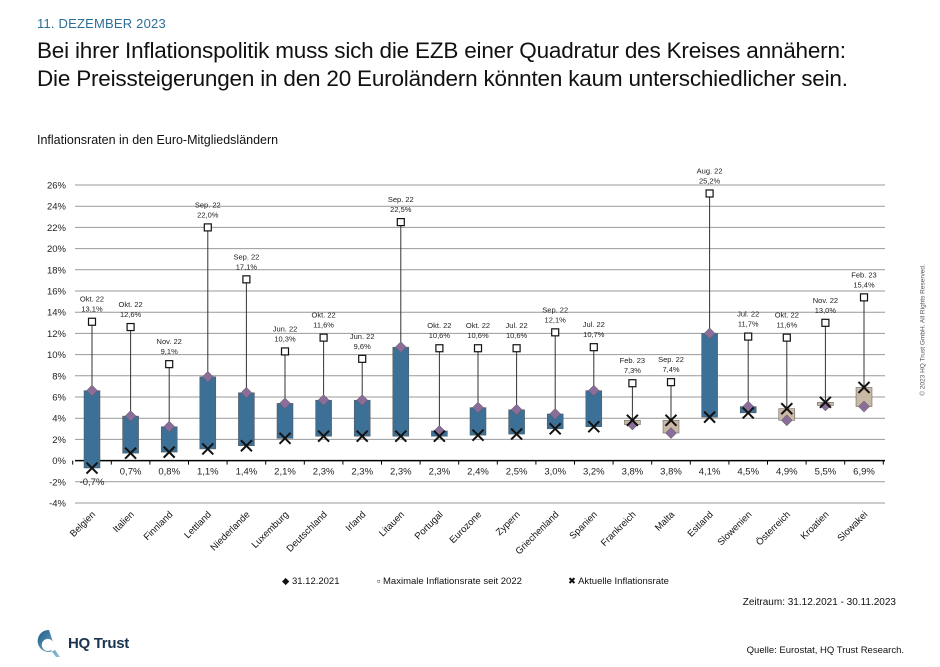  I want to click on current-value-label: 2,5%, so click(517, 472).